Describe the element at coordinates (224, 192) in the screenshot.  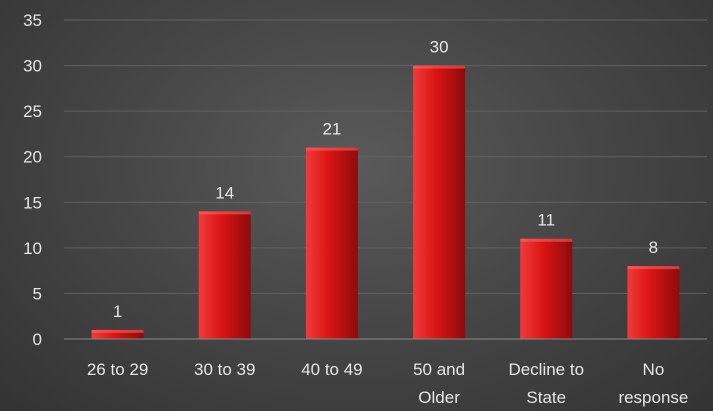
I see `data-label: 14` at that location.